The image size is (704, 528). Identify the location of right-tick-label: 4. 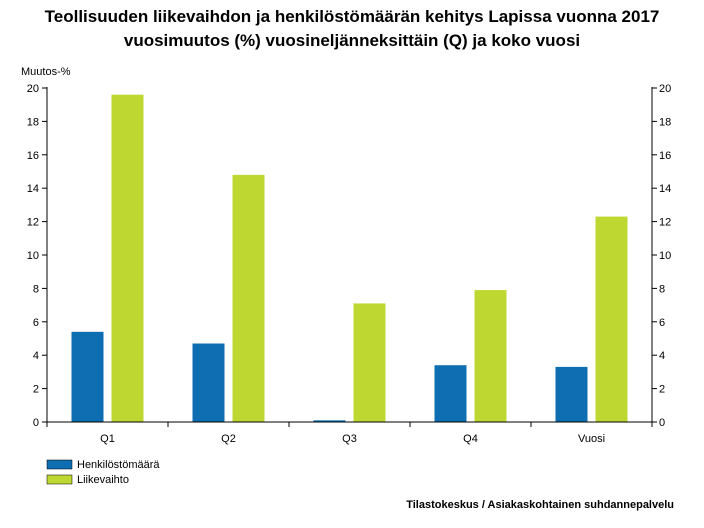
(662, 356).